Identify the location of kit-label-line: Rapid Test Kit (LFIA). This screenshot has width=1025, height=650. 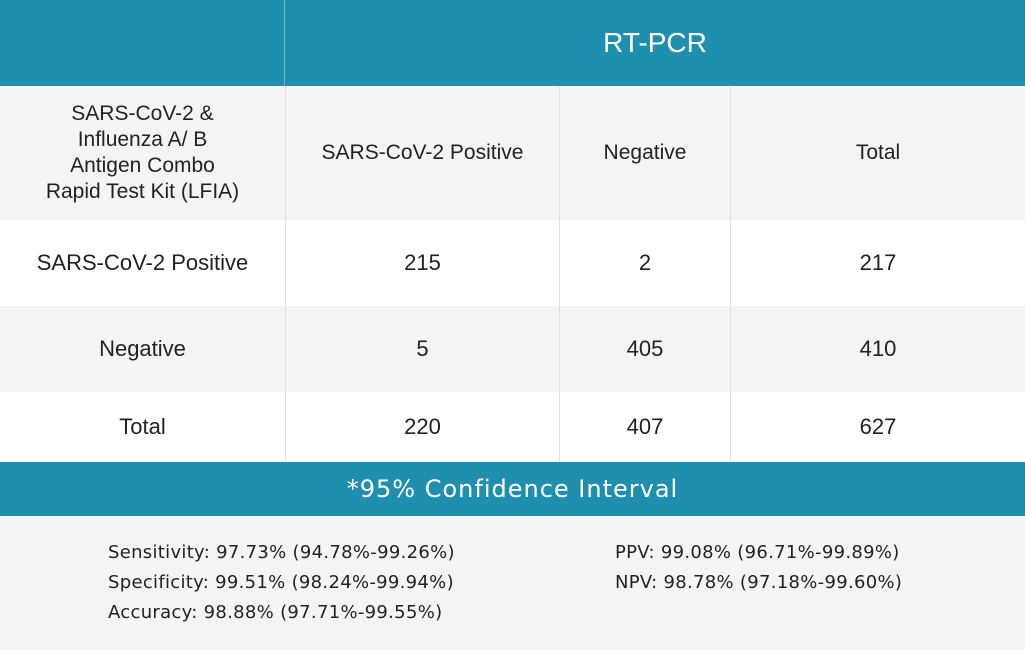
(142, 191).